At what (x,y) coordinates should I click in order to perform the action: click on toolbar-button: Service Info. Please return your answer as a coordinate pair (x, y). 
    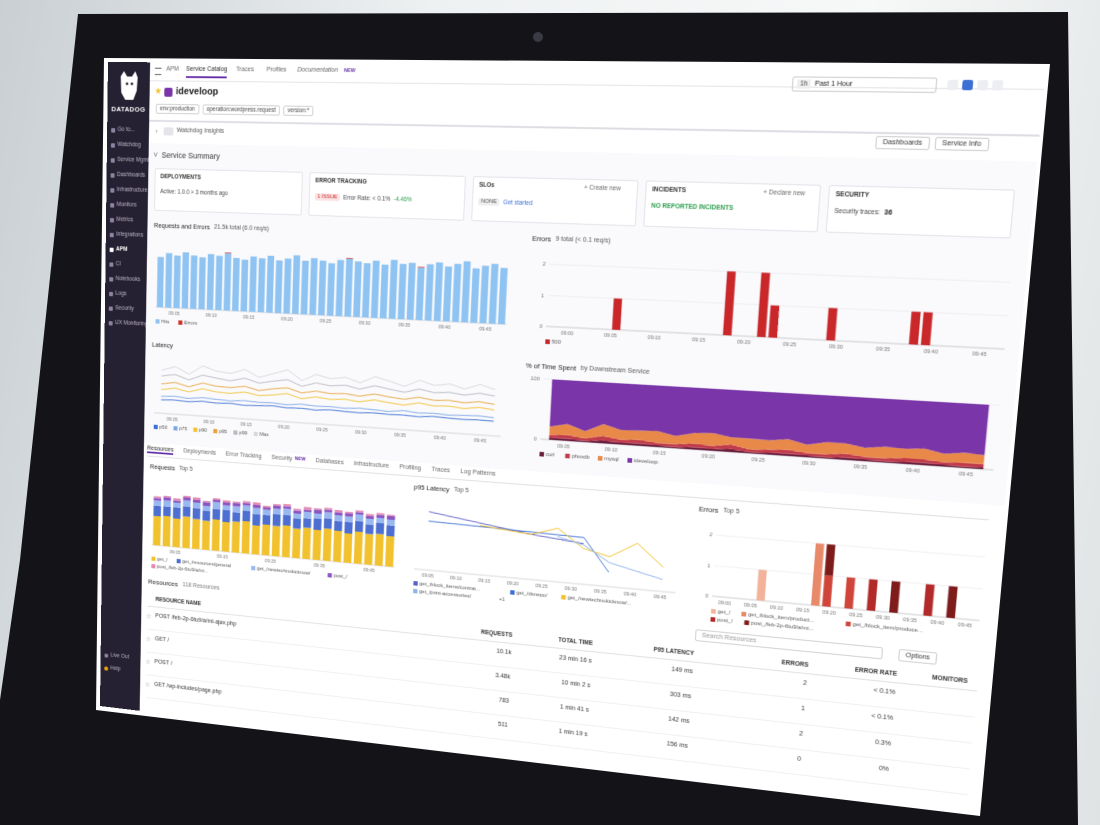
    Looking at the image, I should click on (962, 144).